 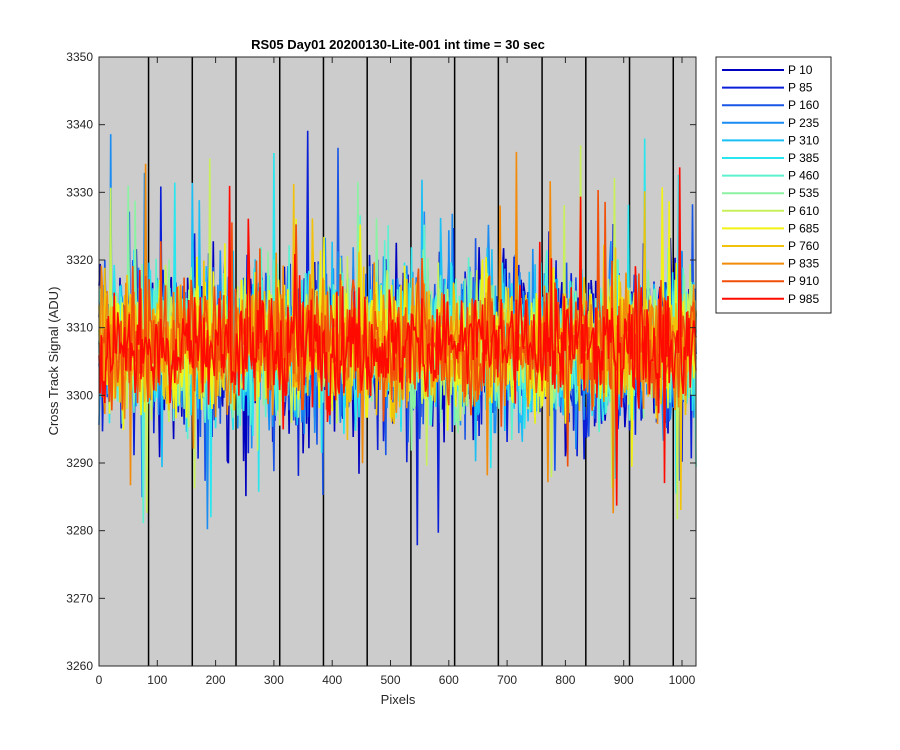 What do you see at coordinates (79, 192) in the screenshot?
I see `y-tick-label: 3330` at bounding box center [79, 192].